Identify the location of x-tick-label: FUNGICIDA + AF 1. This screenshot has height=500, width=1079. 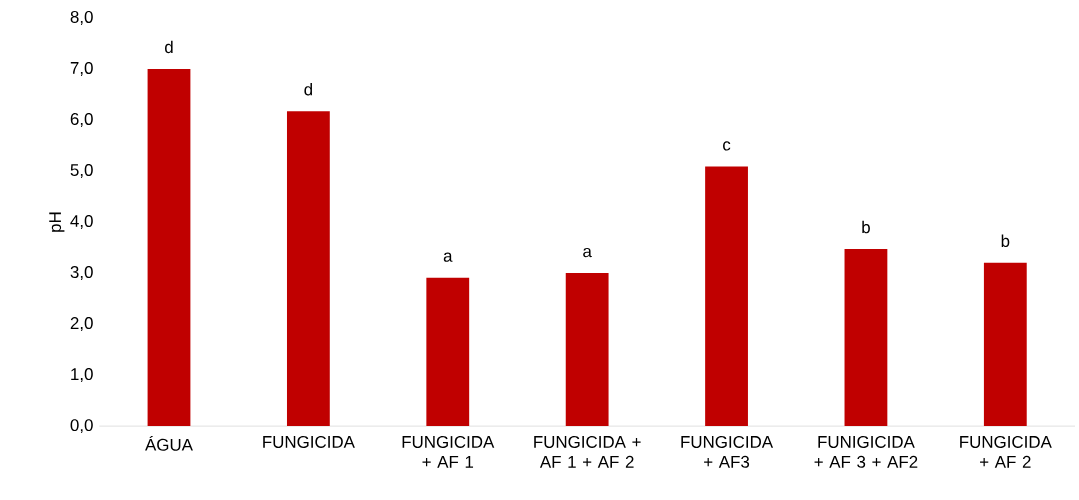
(448, 452).